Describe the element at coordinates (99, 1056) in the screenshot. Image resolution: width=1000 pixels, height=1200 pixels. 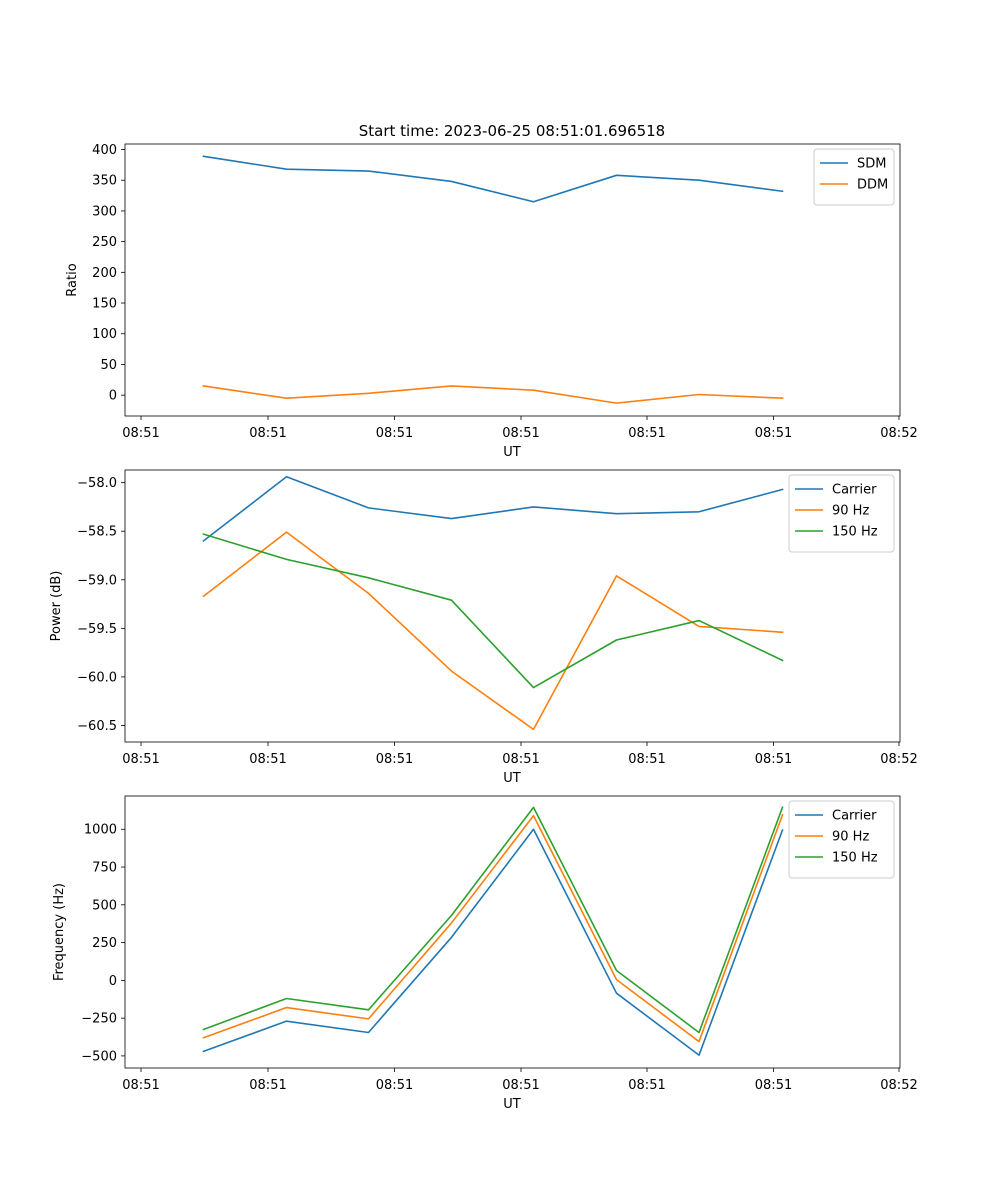
I see `y-tick-label: −500` at that location.